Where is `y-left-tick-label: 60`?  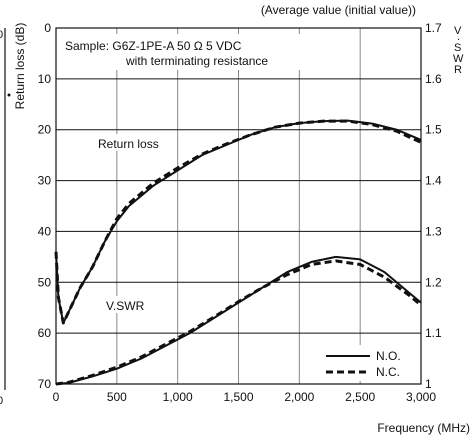 y-left-tick-label: 60 is located at coordinates (45, 333).